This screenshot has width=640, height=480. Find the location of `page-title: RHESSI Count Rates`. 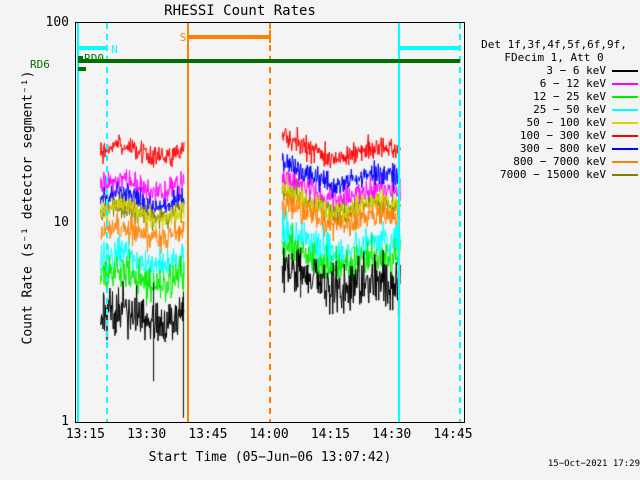

page-title: RHESSI Count Rates is located at coordinates (240, 11).